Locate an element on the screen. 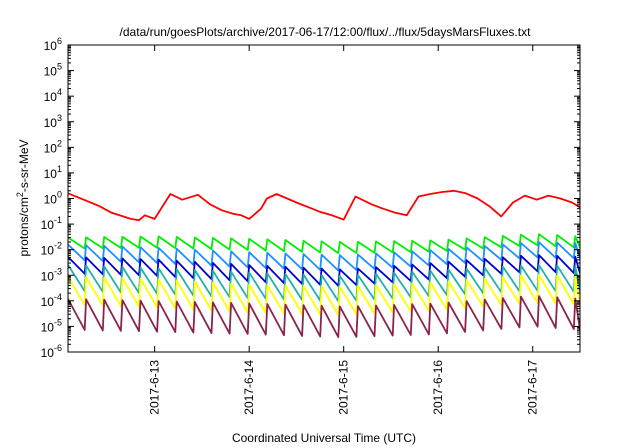  y-tick-label: 10⁴ is located at coordinates (53, 95).